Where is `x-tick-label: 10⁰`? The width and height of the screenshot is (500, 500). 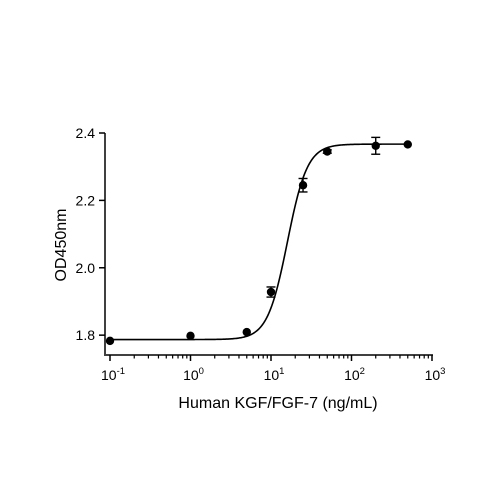
x-tick-label: 10⁰ is located at coordinates (193, 374).